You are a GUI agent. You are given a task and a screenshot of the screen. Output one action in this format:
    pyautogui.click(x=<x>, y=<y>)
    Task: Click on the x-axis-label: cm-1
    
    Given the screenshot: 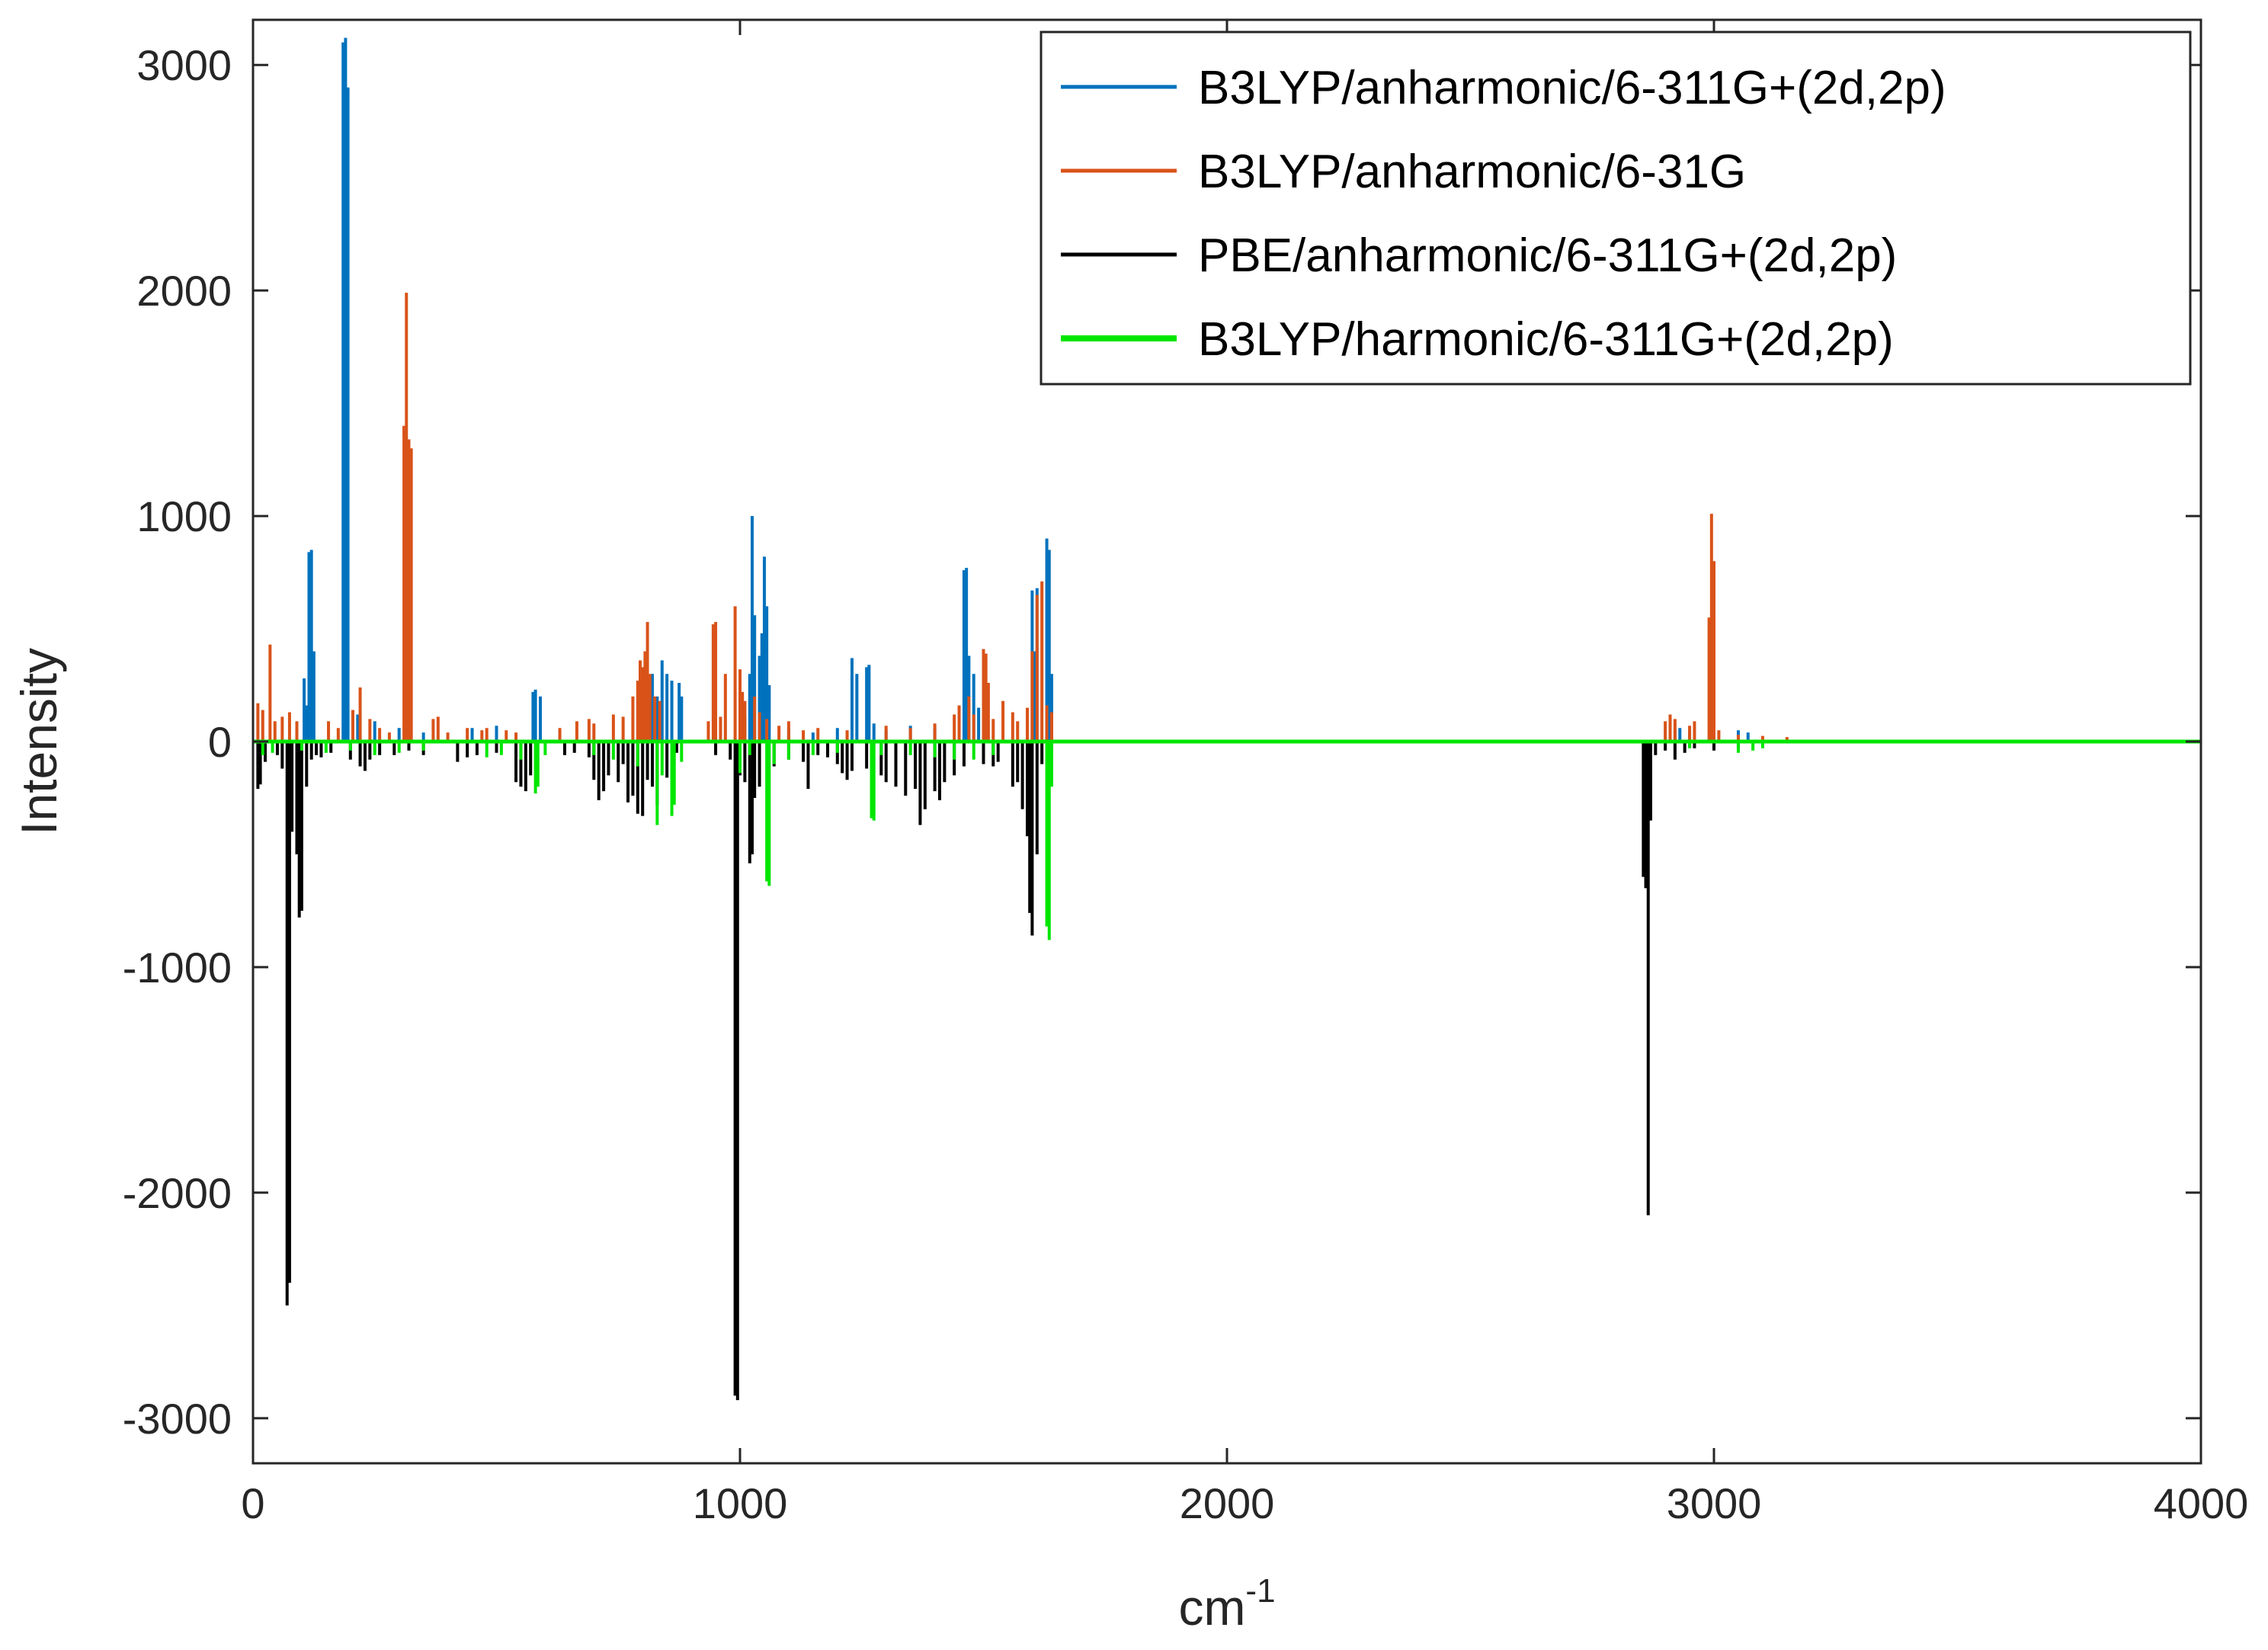 What is the action you would take?
    pyautogui.click(x=1226, y=1604)
    